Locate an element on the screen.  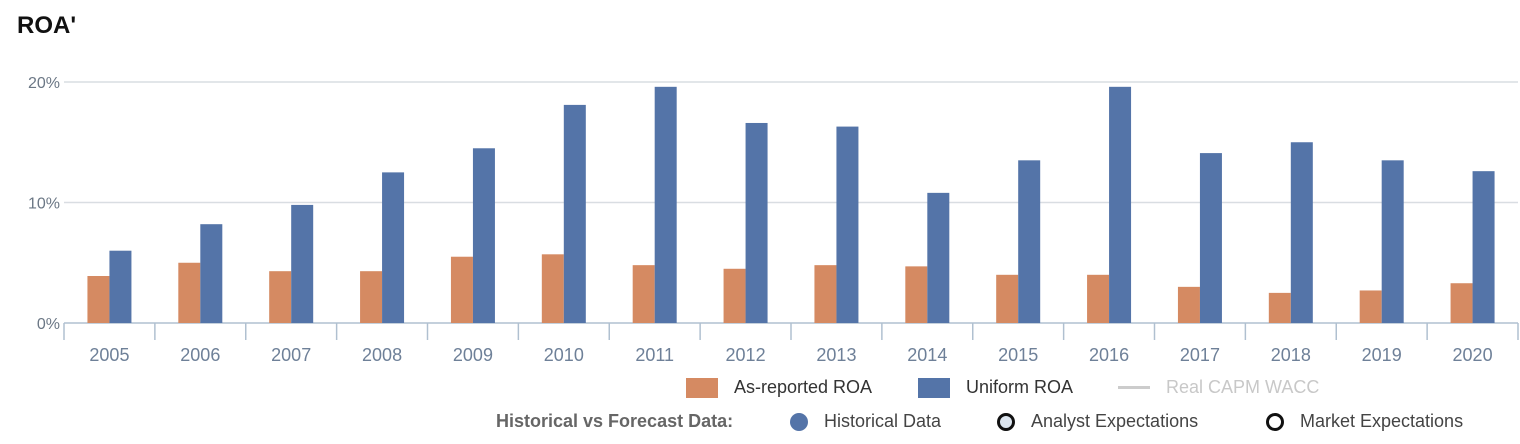
x-tick-label: 2009 is located at coordinates (473, 355).